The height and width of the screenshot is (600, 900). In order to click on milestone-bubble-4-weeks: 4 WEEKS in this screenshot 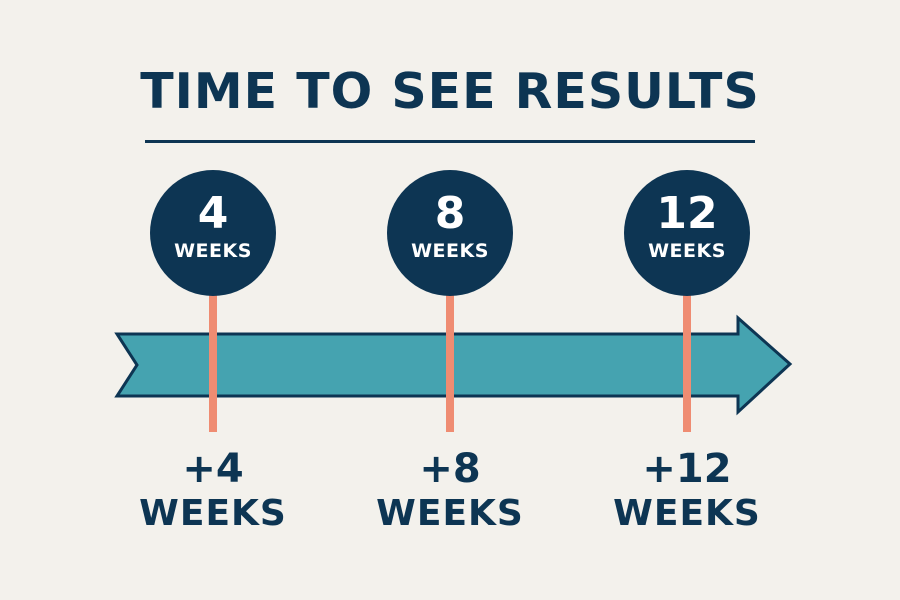, I will do `click(213, 233)`.